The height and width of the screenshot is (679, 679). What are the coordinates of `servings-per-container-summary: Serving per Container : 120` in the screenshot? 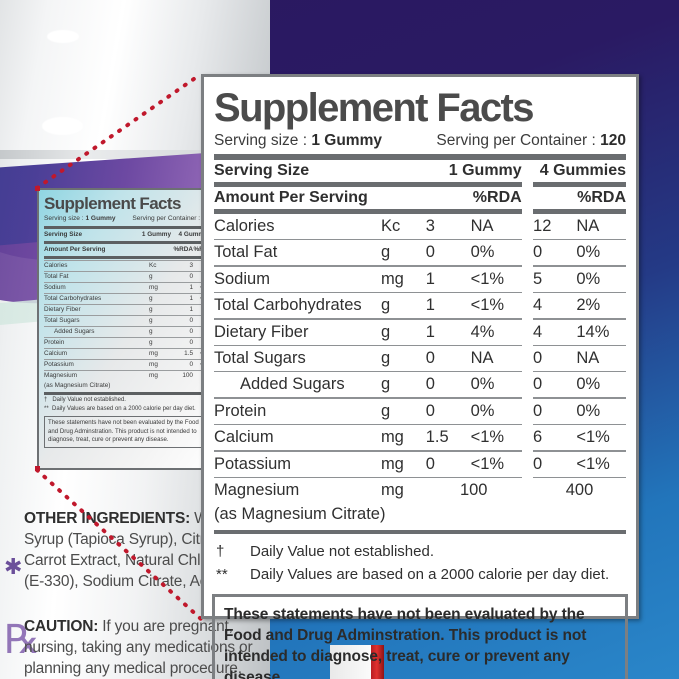 It's located at (531, 140).